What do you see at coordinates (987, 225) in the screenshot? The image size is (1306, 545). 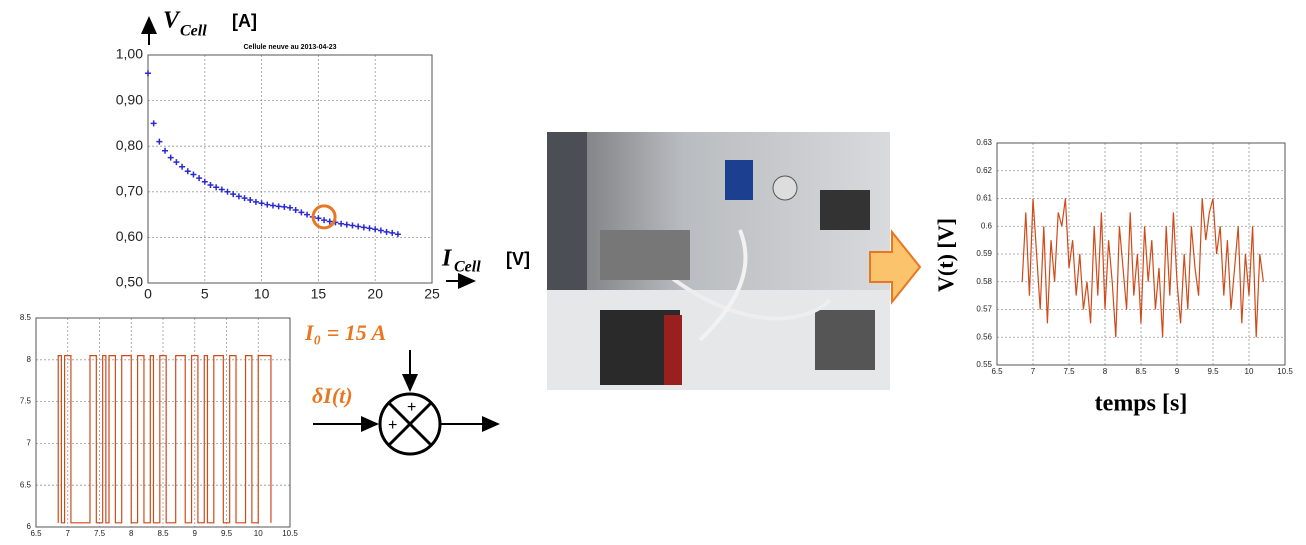 I see `y-tick-label: 0.6` at bounding box center [987, 225].